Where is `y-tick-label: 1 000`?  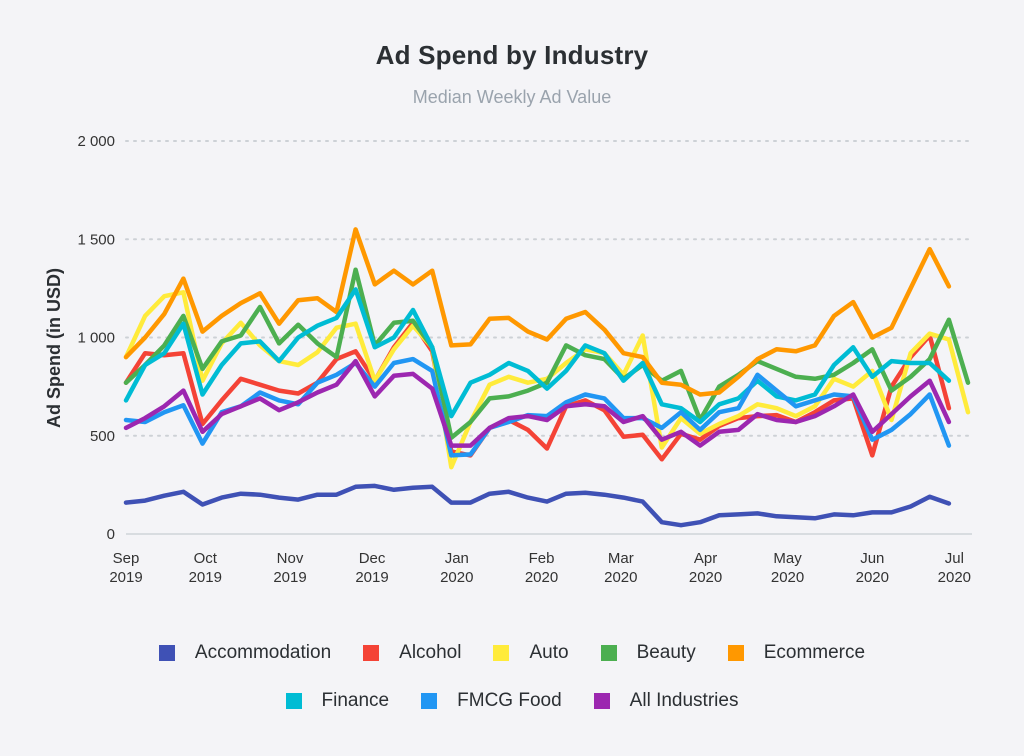 y-tick-label: 1 000 is located at coordinates (96, 338).